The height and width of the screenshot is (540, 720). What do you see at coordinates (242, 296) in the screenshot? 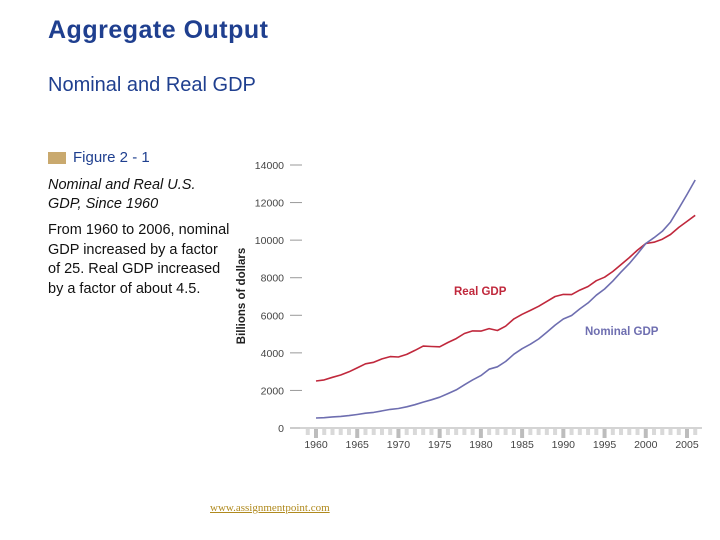
I see `y-axis-label: Billions of dollars` at bounding box center [242, 296].